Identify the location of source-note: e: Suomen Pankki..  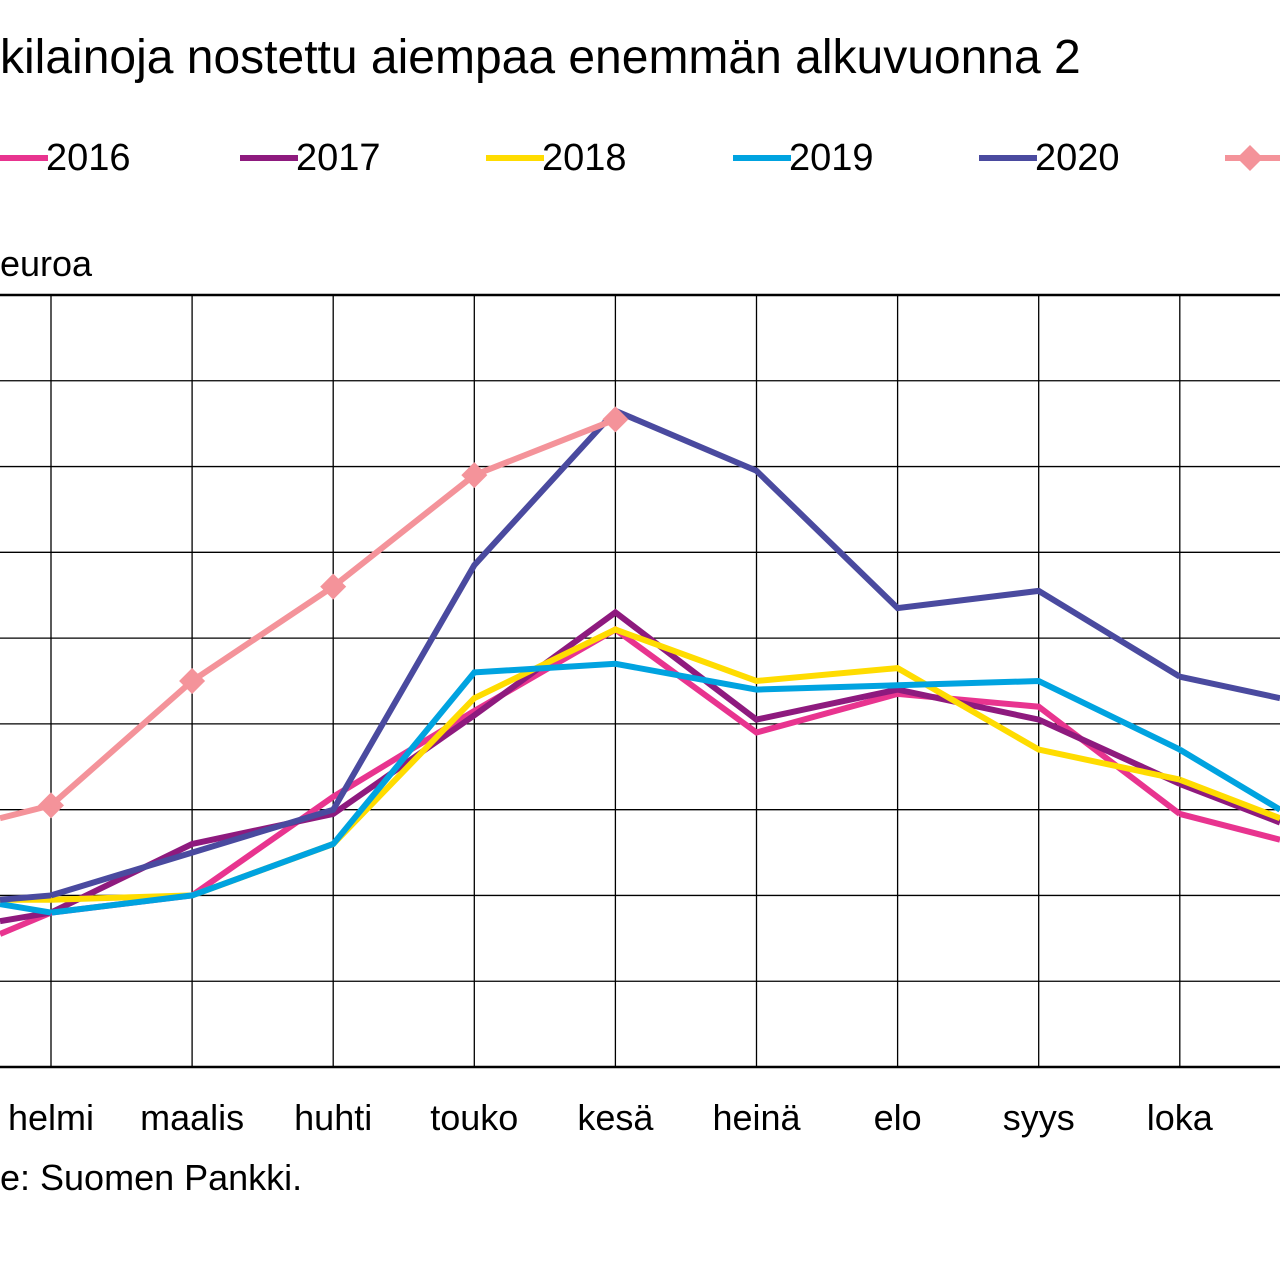
(151, 1177).